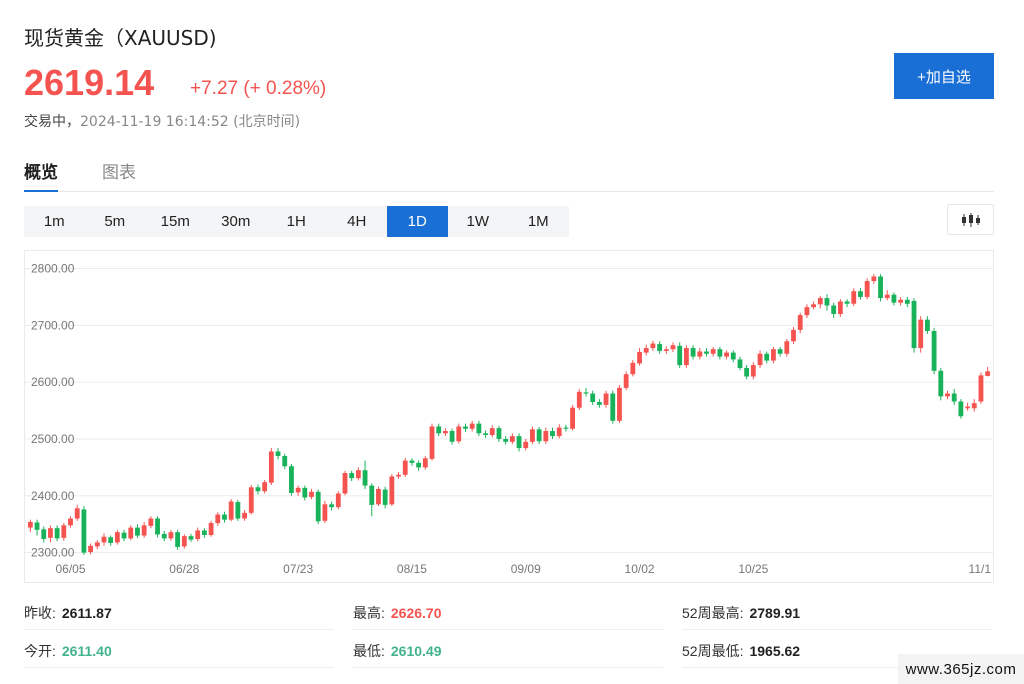  What do you see at coordinates (417, 221) in the screenshot?
I see `period-1d: 1D` at bounding box center [417, 221].